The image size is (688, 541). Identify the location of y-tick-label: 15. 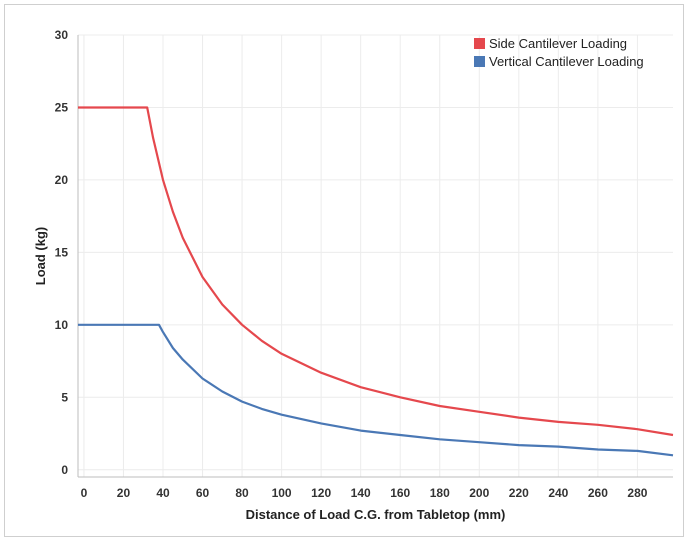
(62, 252).